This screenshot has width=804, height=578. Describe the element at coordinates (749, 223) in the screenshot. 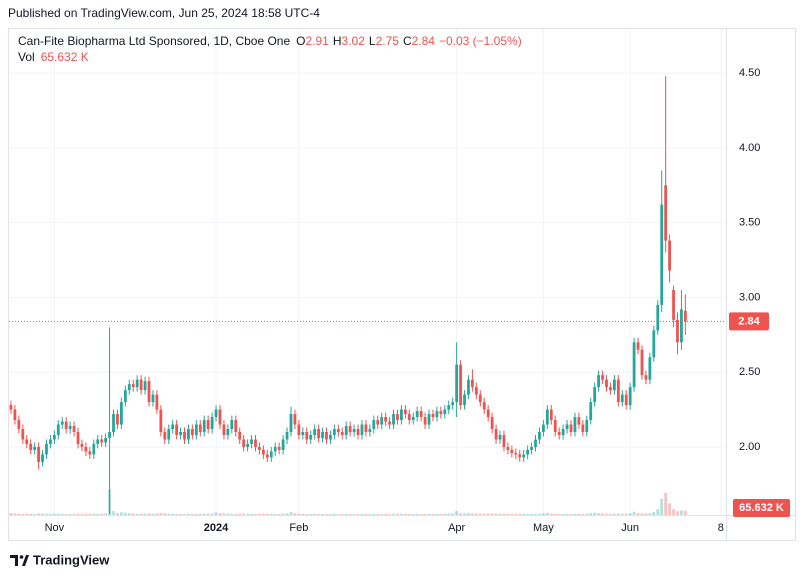

I see `y-tick-label: 3.50` at that location.